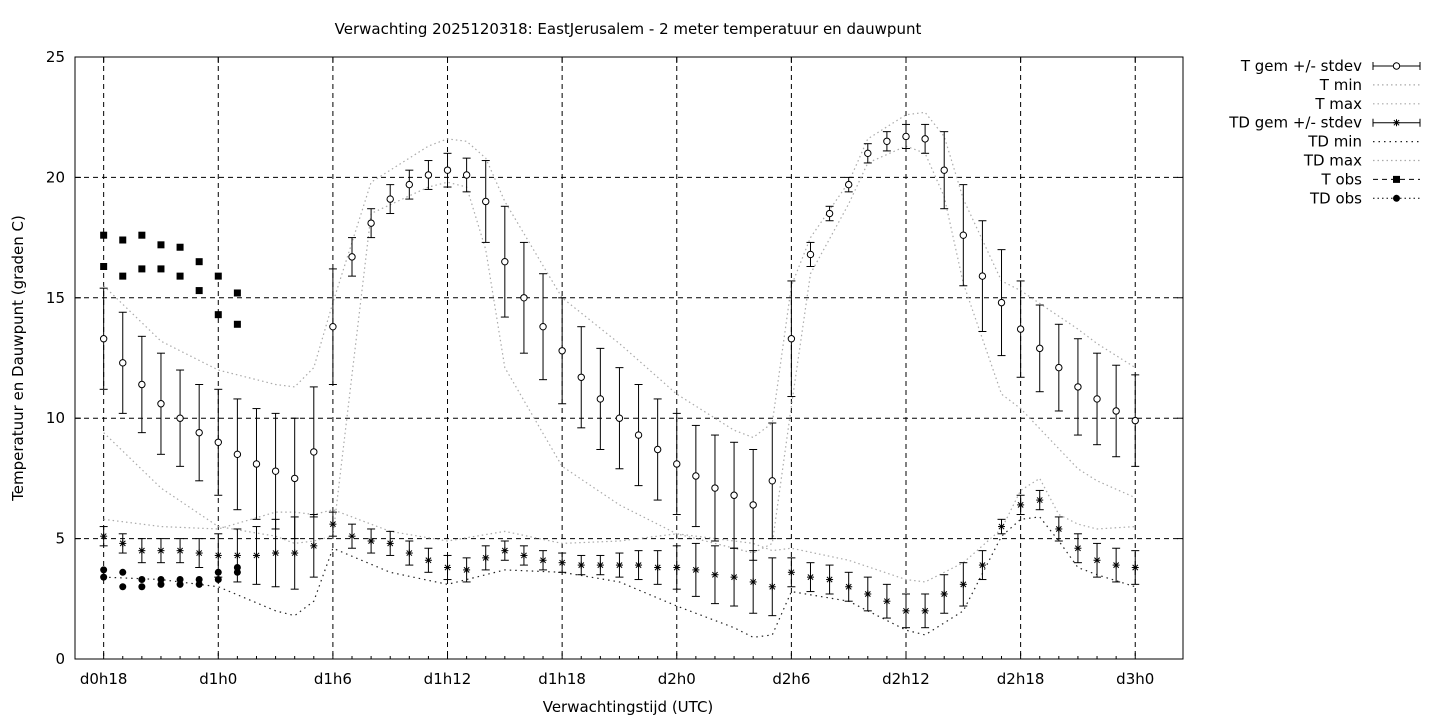 The height and width of the screenshot is (720, 1440). Describe the element at coordinates (1332, 161) in the screenshot. I see `legend-label: TD max` at that location.